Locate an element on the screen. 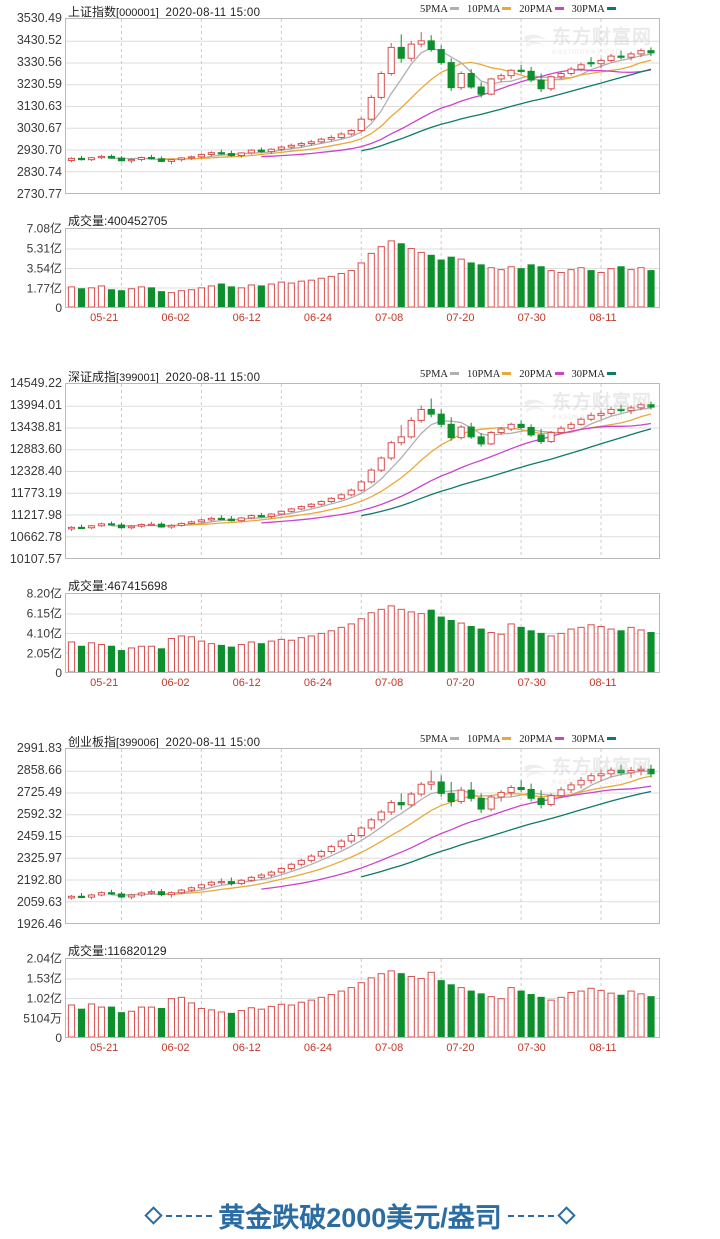 The height and width of the screenshot is (1239, 720). dash-left-icon is located at coordinates (189, 1215).